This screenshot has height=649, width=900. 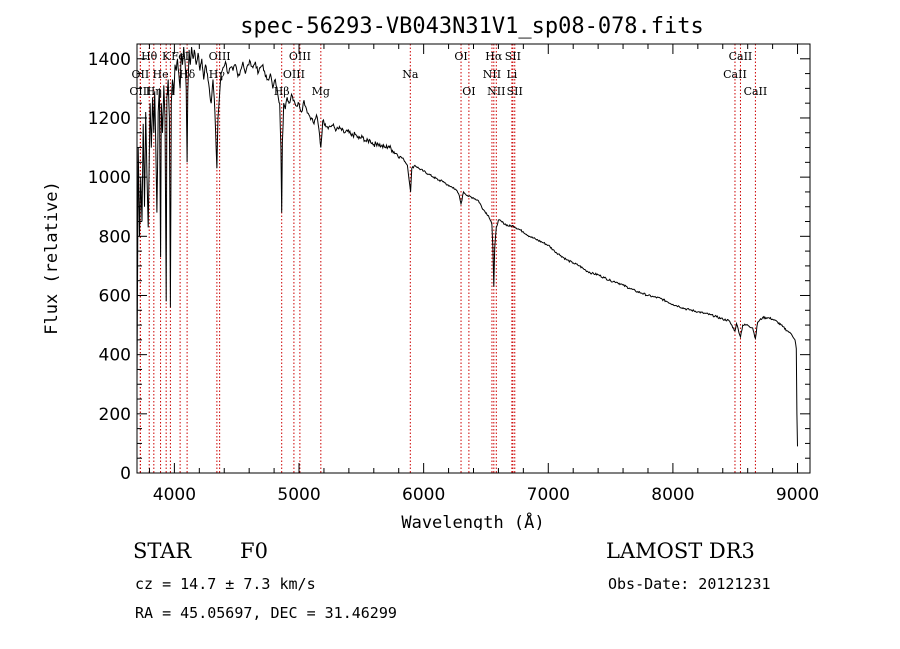 I want to click on line-label-14: Mg, so click(x=321, y=91).